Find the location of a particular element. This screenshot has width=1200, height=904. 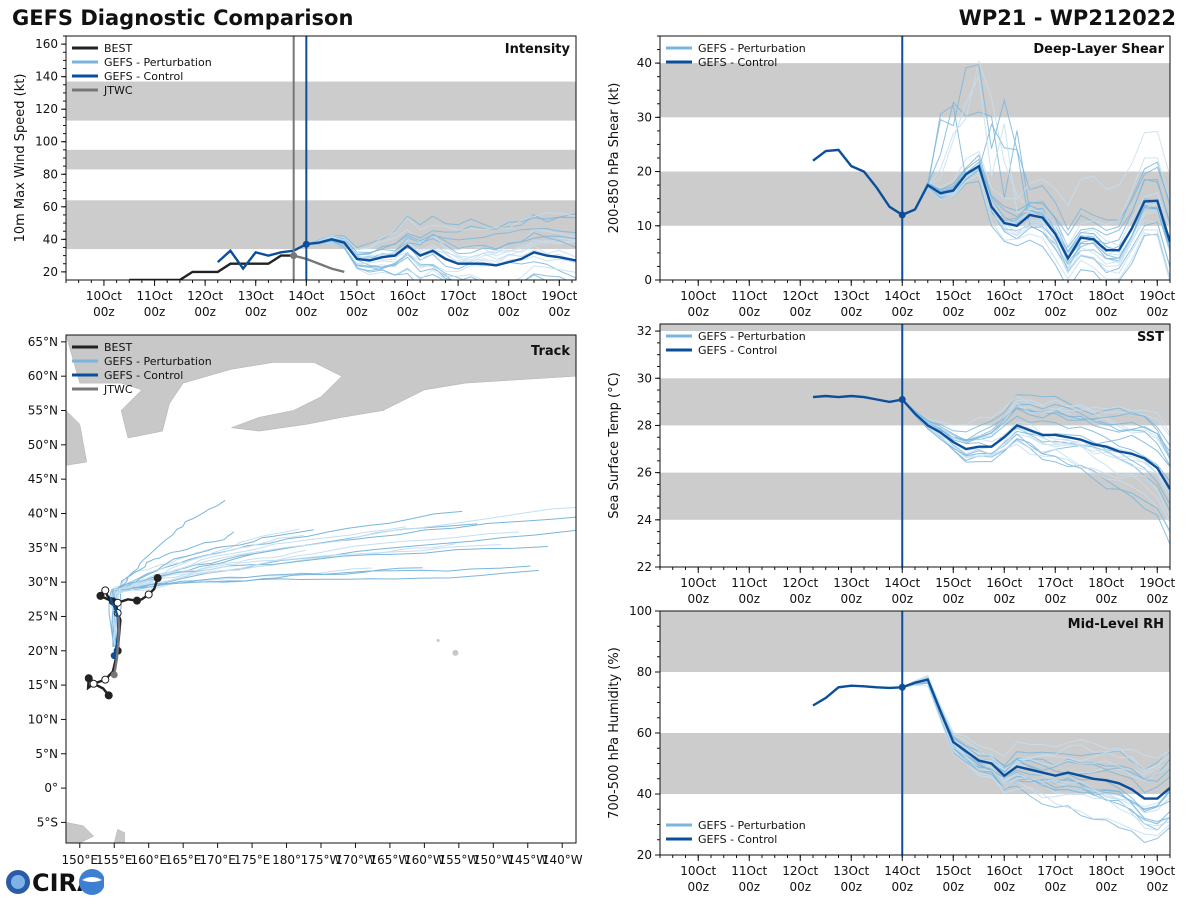

y-tick-label: 40 is located at coordinates (644, 63).